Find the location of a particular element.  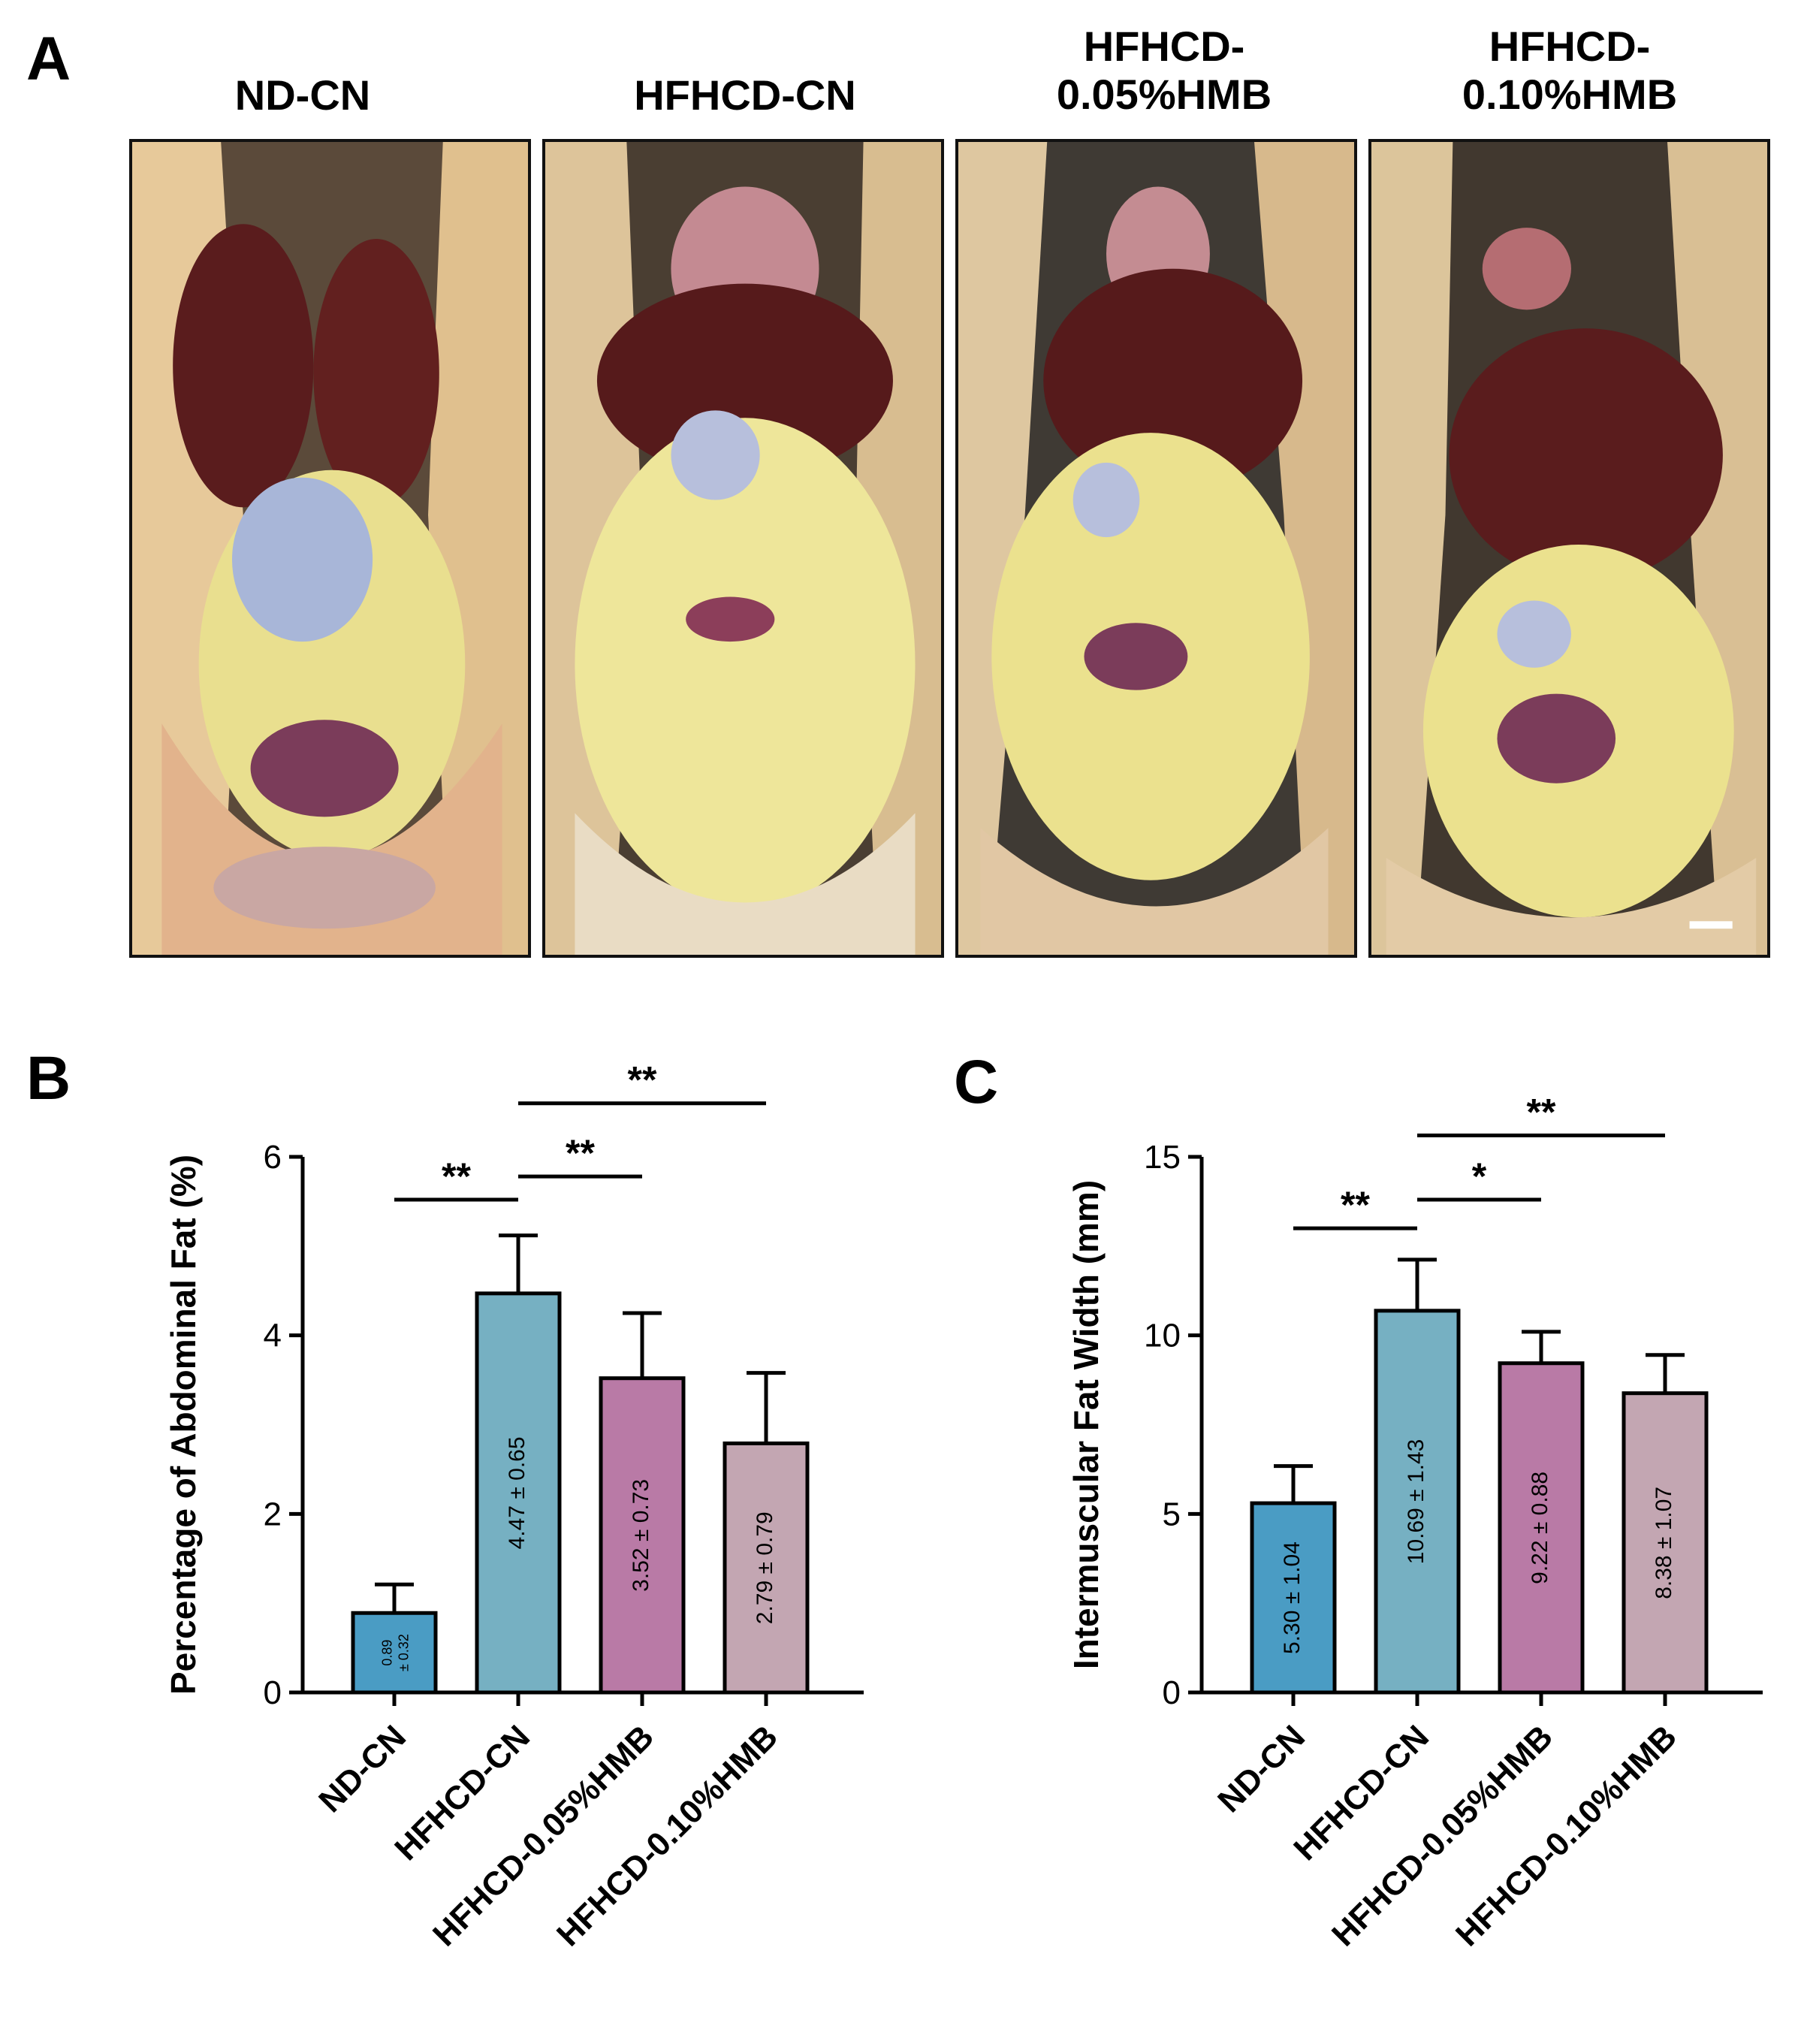

photo-title-line1: ND-CN is located at coordinates (302, 95).